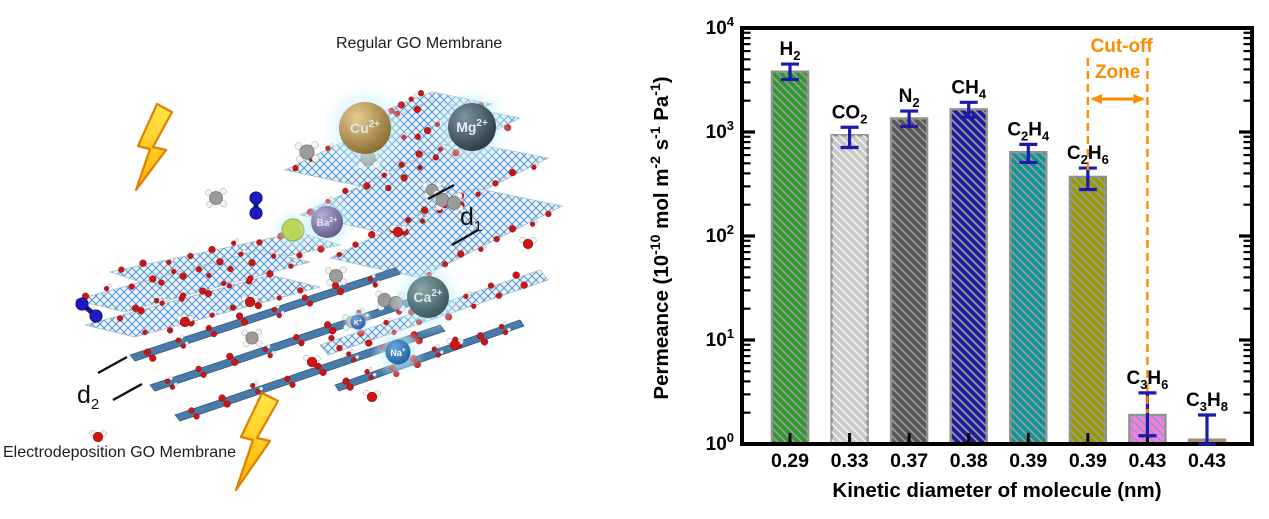 This screenshot has width=1269, height=519. I want to click on error-bar-CH4, so click(968, 109).